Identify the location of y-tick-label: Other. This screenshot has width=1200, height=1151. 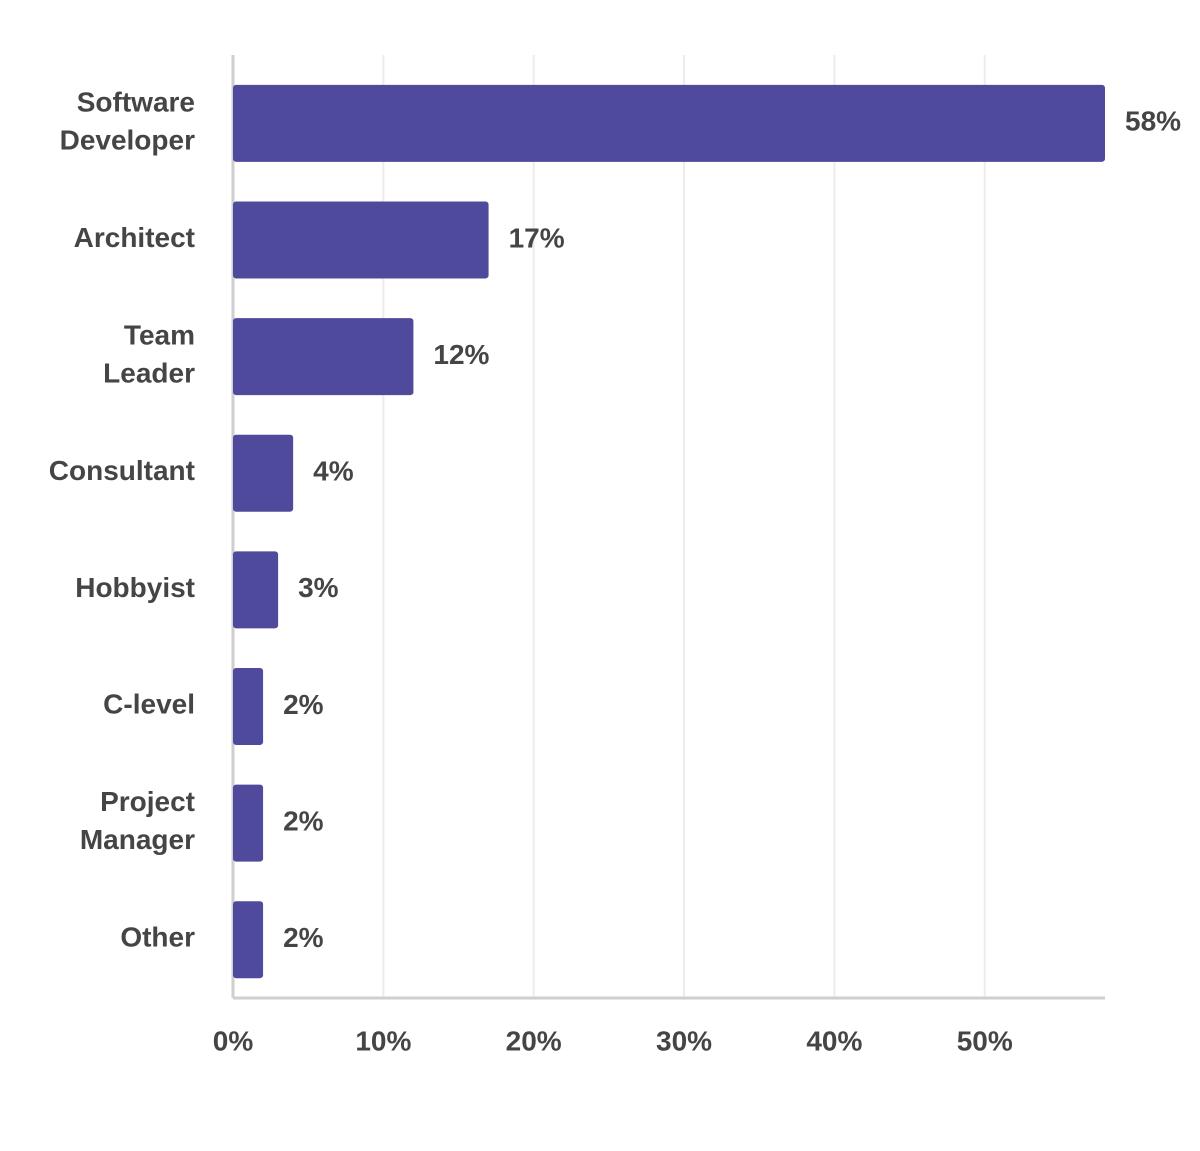
(157, 937).